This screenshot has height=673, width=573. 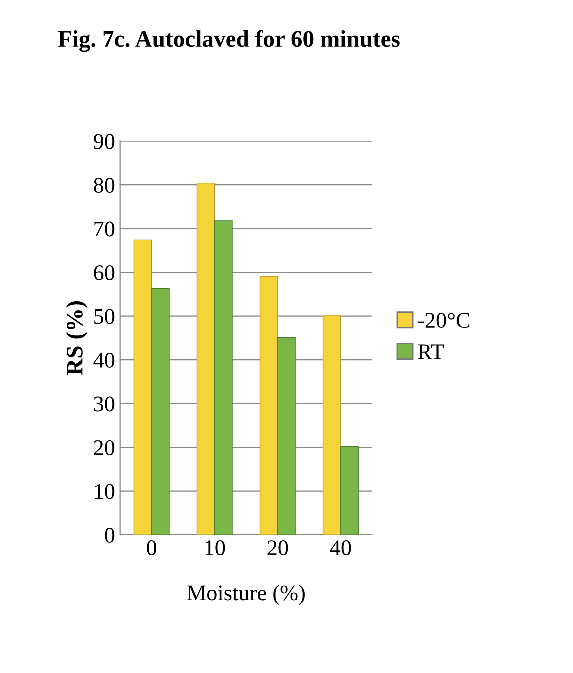 What do you see at coordinates (431, 352) in the screenshot?
I see `legend-label: RT` at bounding box center [431, 352].